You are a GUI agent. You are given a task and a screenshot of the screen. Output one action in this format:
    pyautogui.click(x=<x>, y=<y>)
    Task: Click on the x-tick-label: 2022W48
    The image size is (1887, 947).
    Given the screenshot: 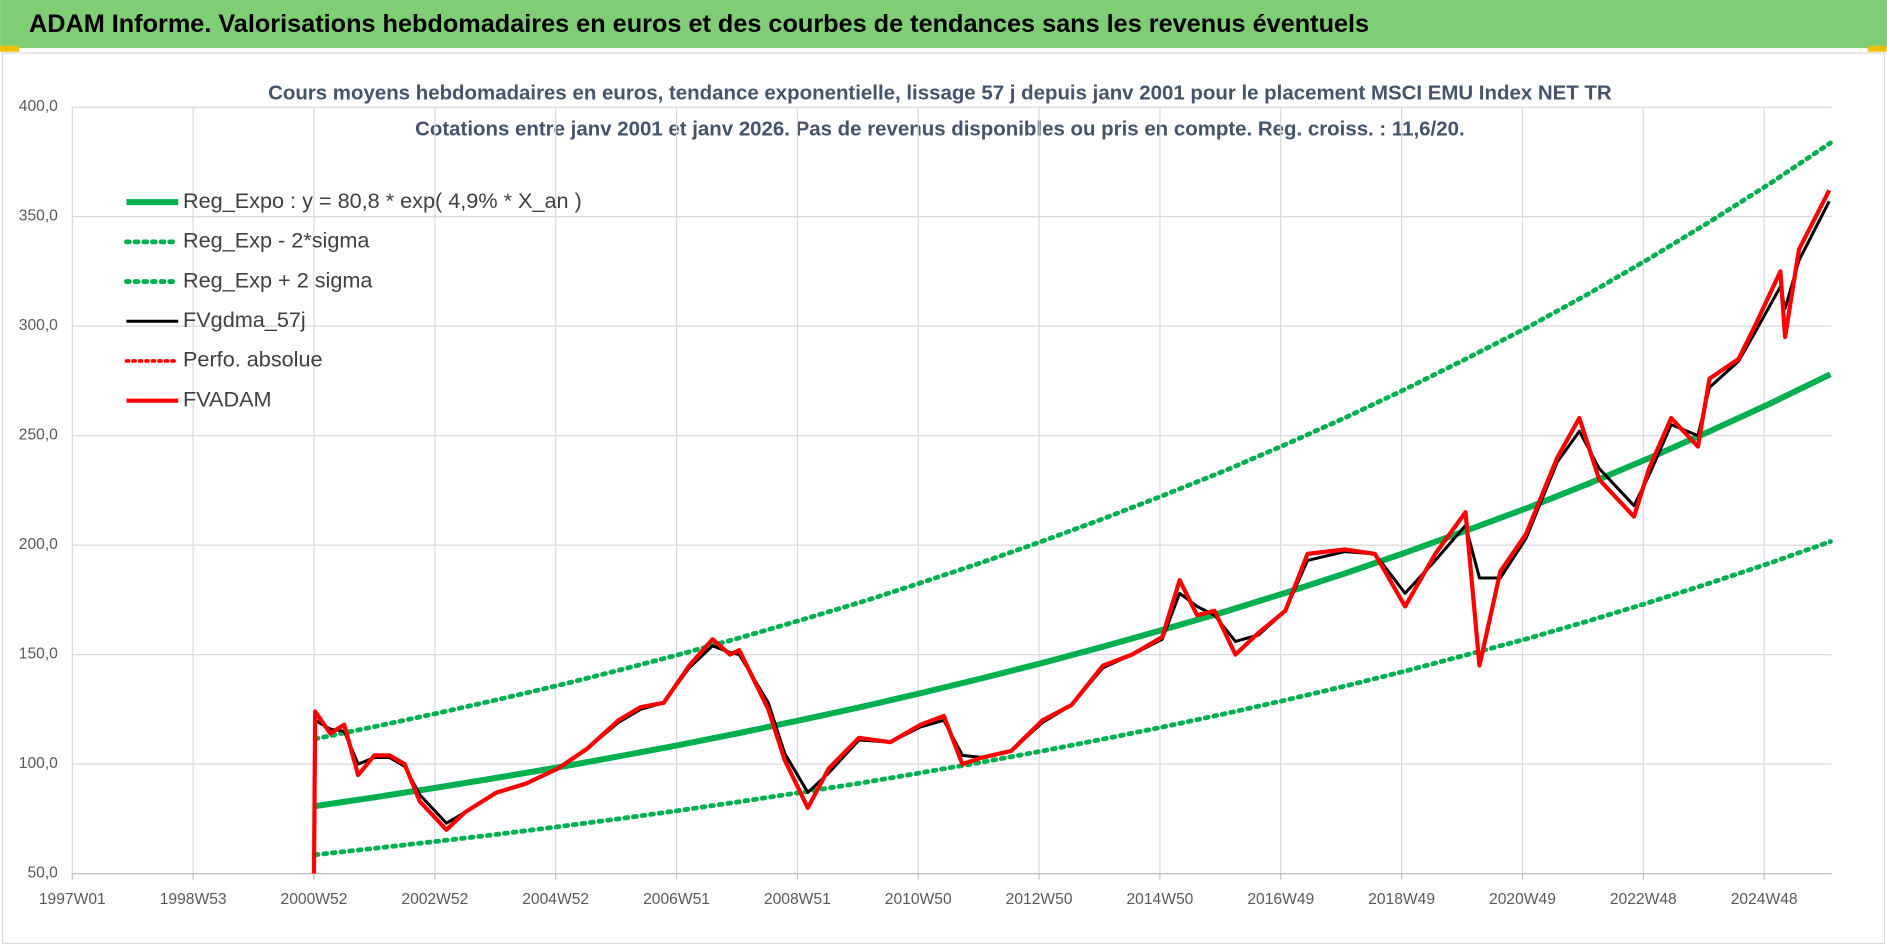 What is the action you would take?
    pyautogui.click(x=1643, y=899)
    